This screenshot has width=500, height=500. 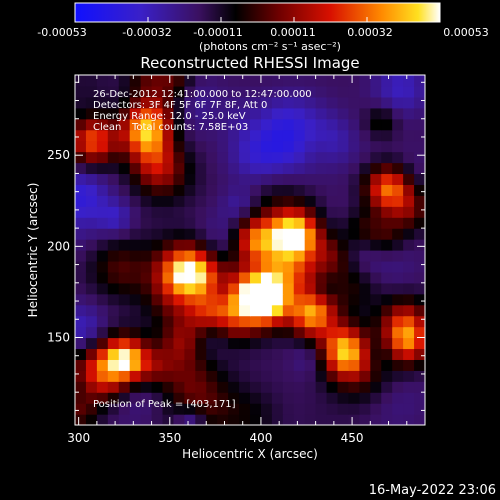 I want to click on colorbar-tick-label: 0.00032, so click(x=370, y=32).